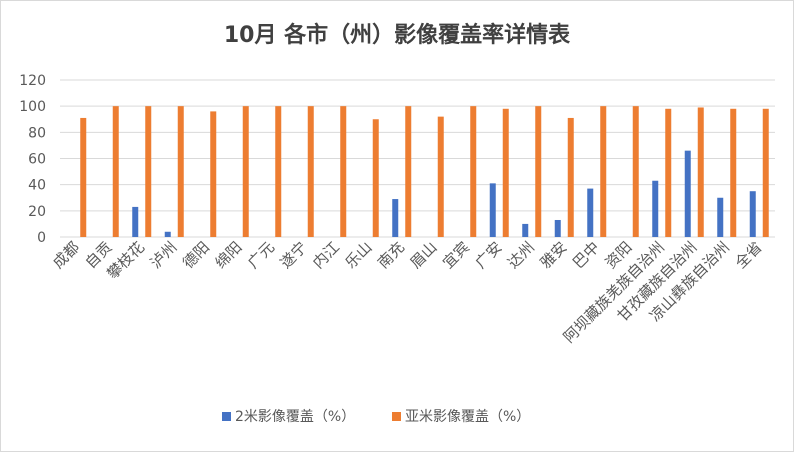 This screenshot has height=452, width=794. I want to click on x-tick-label: 雅安, so click(554, 255).